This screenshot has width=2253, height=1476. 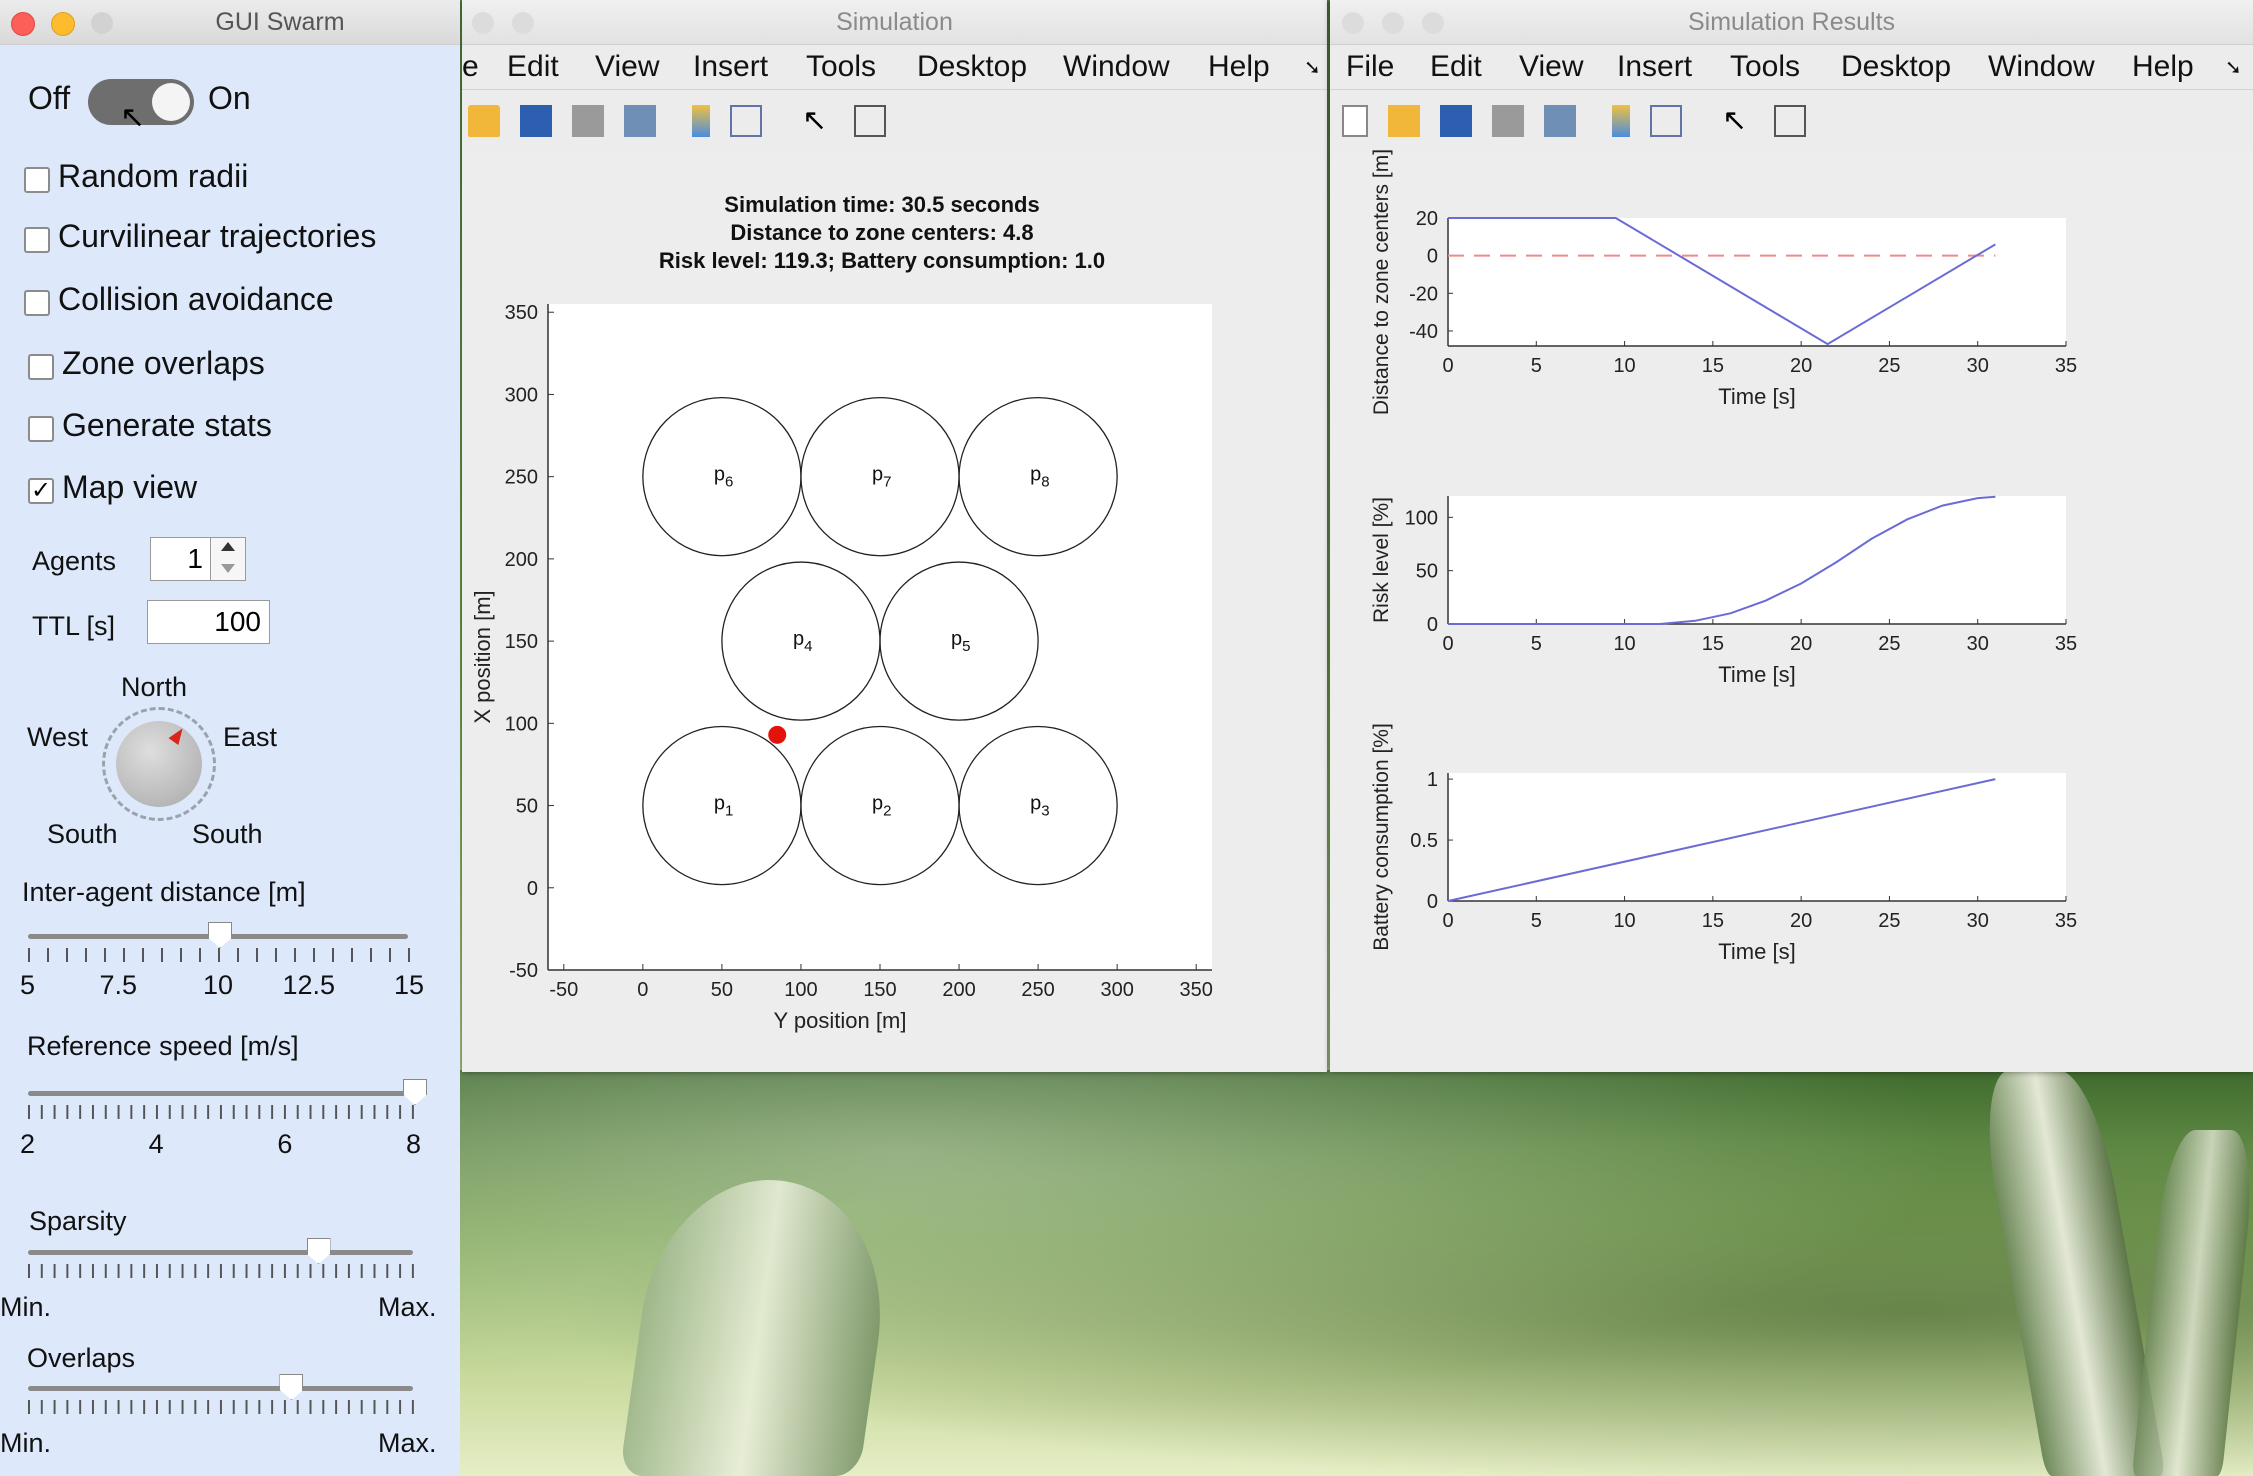 I want to click on sparsity-track, so click(x=220, y=1252).